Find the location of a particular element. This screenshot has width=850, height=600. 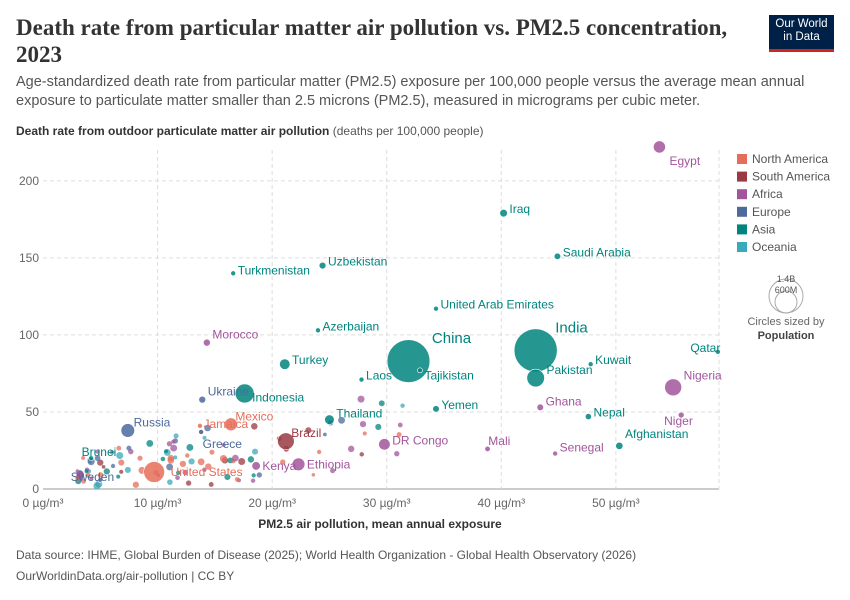

size-legend-caption-bold: Population is located at coordinates (786, 336).